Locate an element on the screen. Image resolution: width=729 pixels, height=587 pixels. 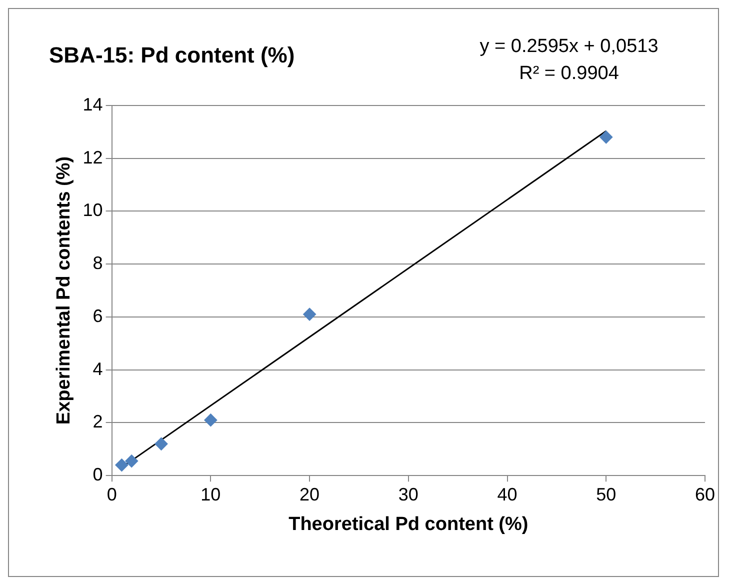
x-tick-label: 20 is located at coordinates (310, 494).